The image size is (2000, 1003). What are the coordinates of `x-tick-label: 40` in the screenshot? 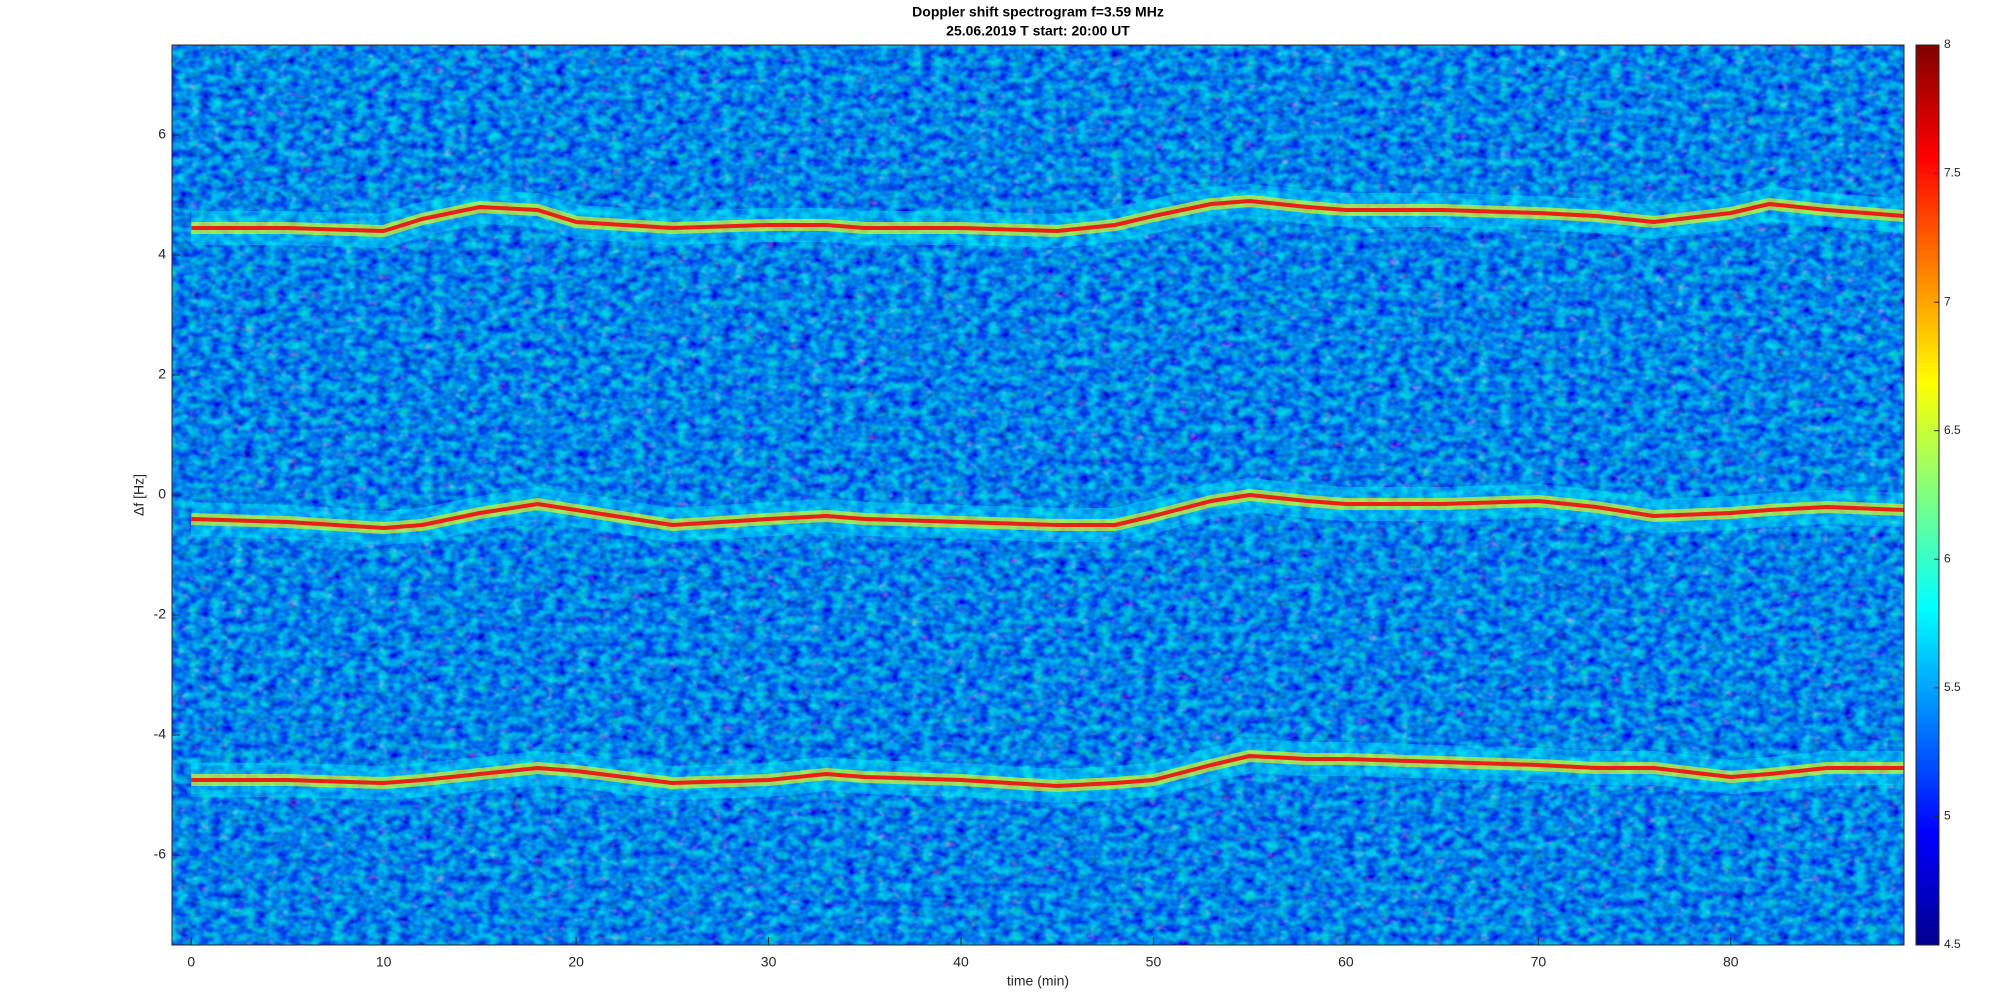 It's located at (961, 962).